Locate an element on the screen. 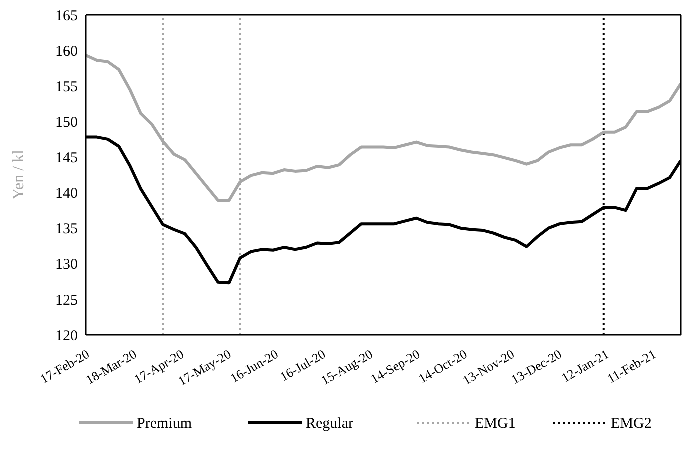 Image resolution: width=689 pixels, height=455 pixels. legend-label: EMG1 is located at coordinates (495, 424).